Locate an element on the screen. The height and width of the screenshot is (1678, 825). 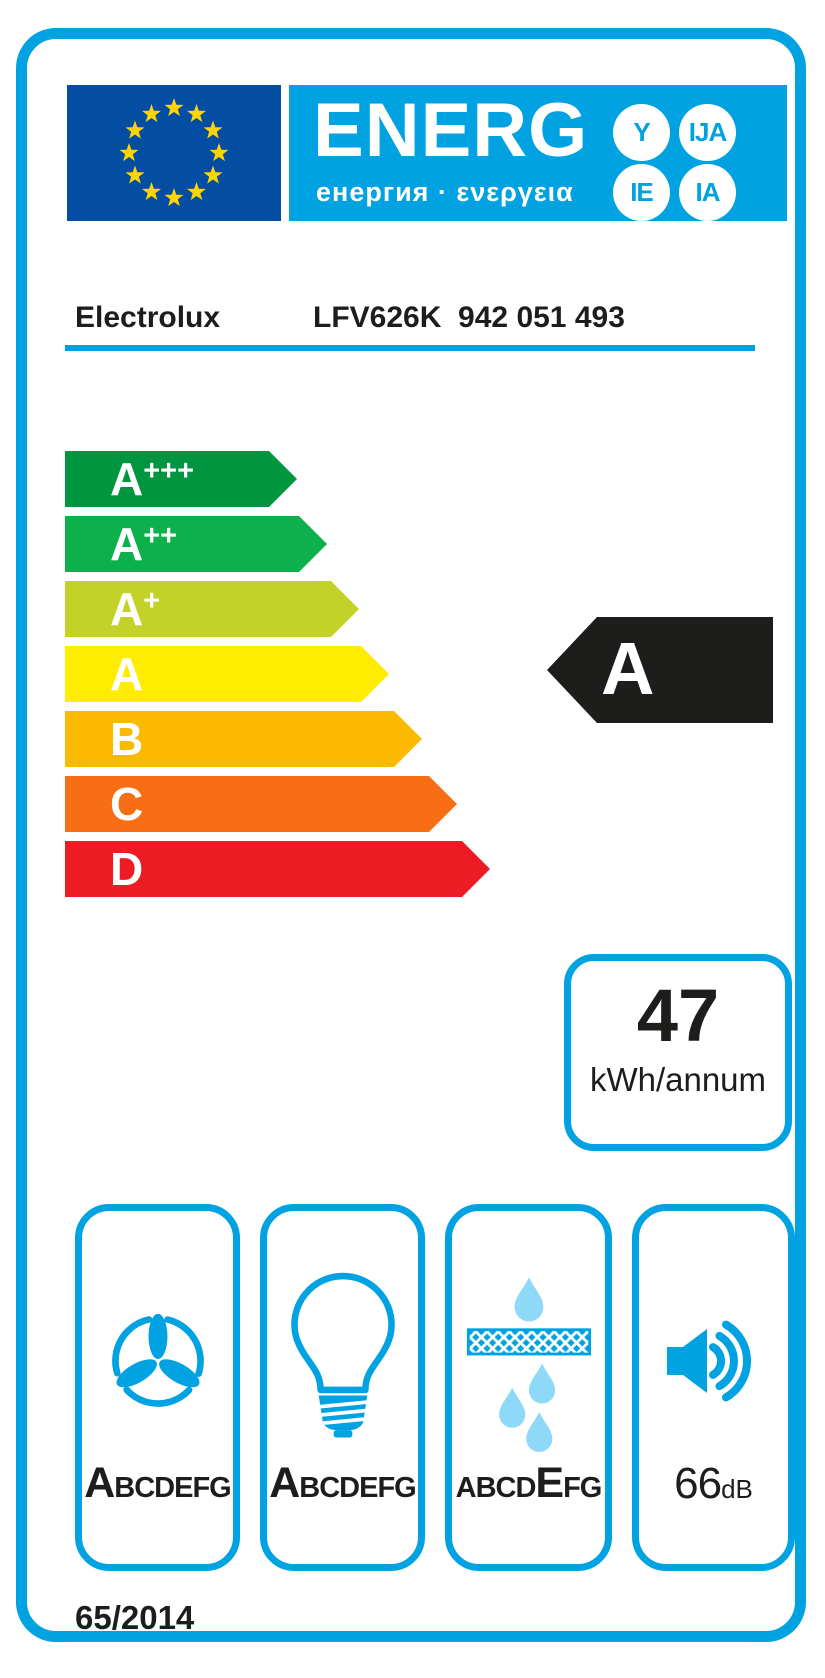
letters-post: FG is located at coordinates (582, 1488).